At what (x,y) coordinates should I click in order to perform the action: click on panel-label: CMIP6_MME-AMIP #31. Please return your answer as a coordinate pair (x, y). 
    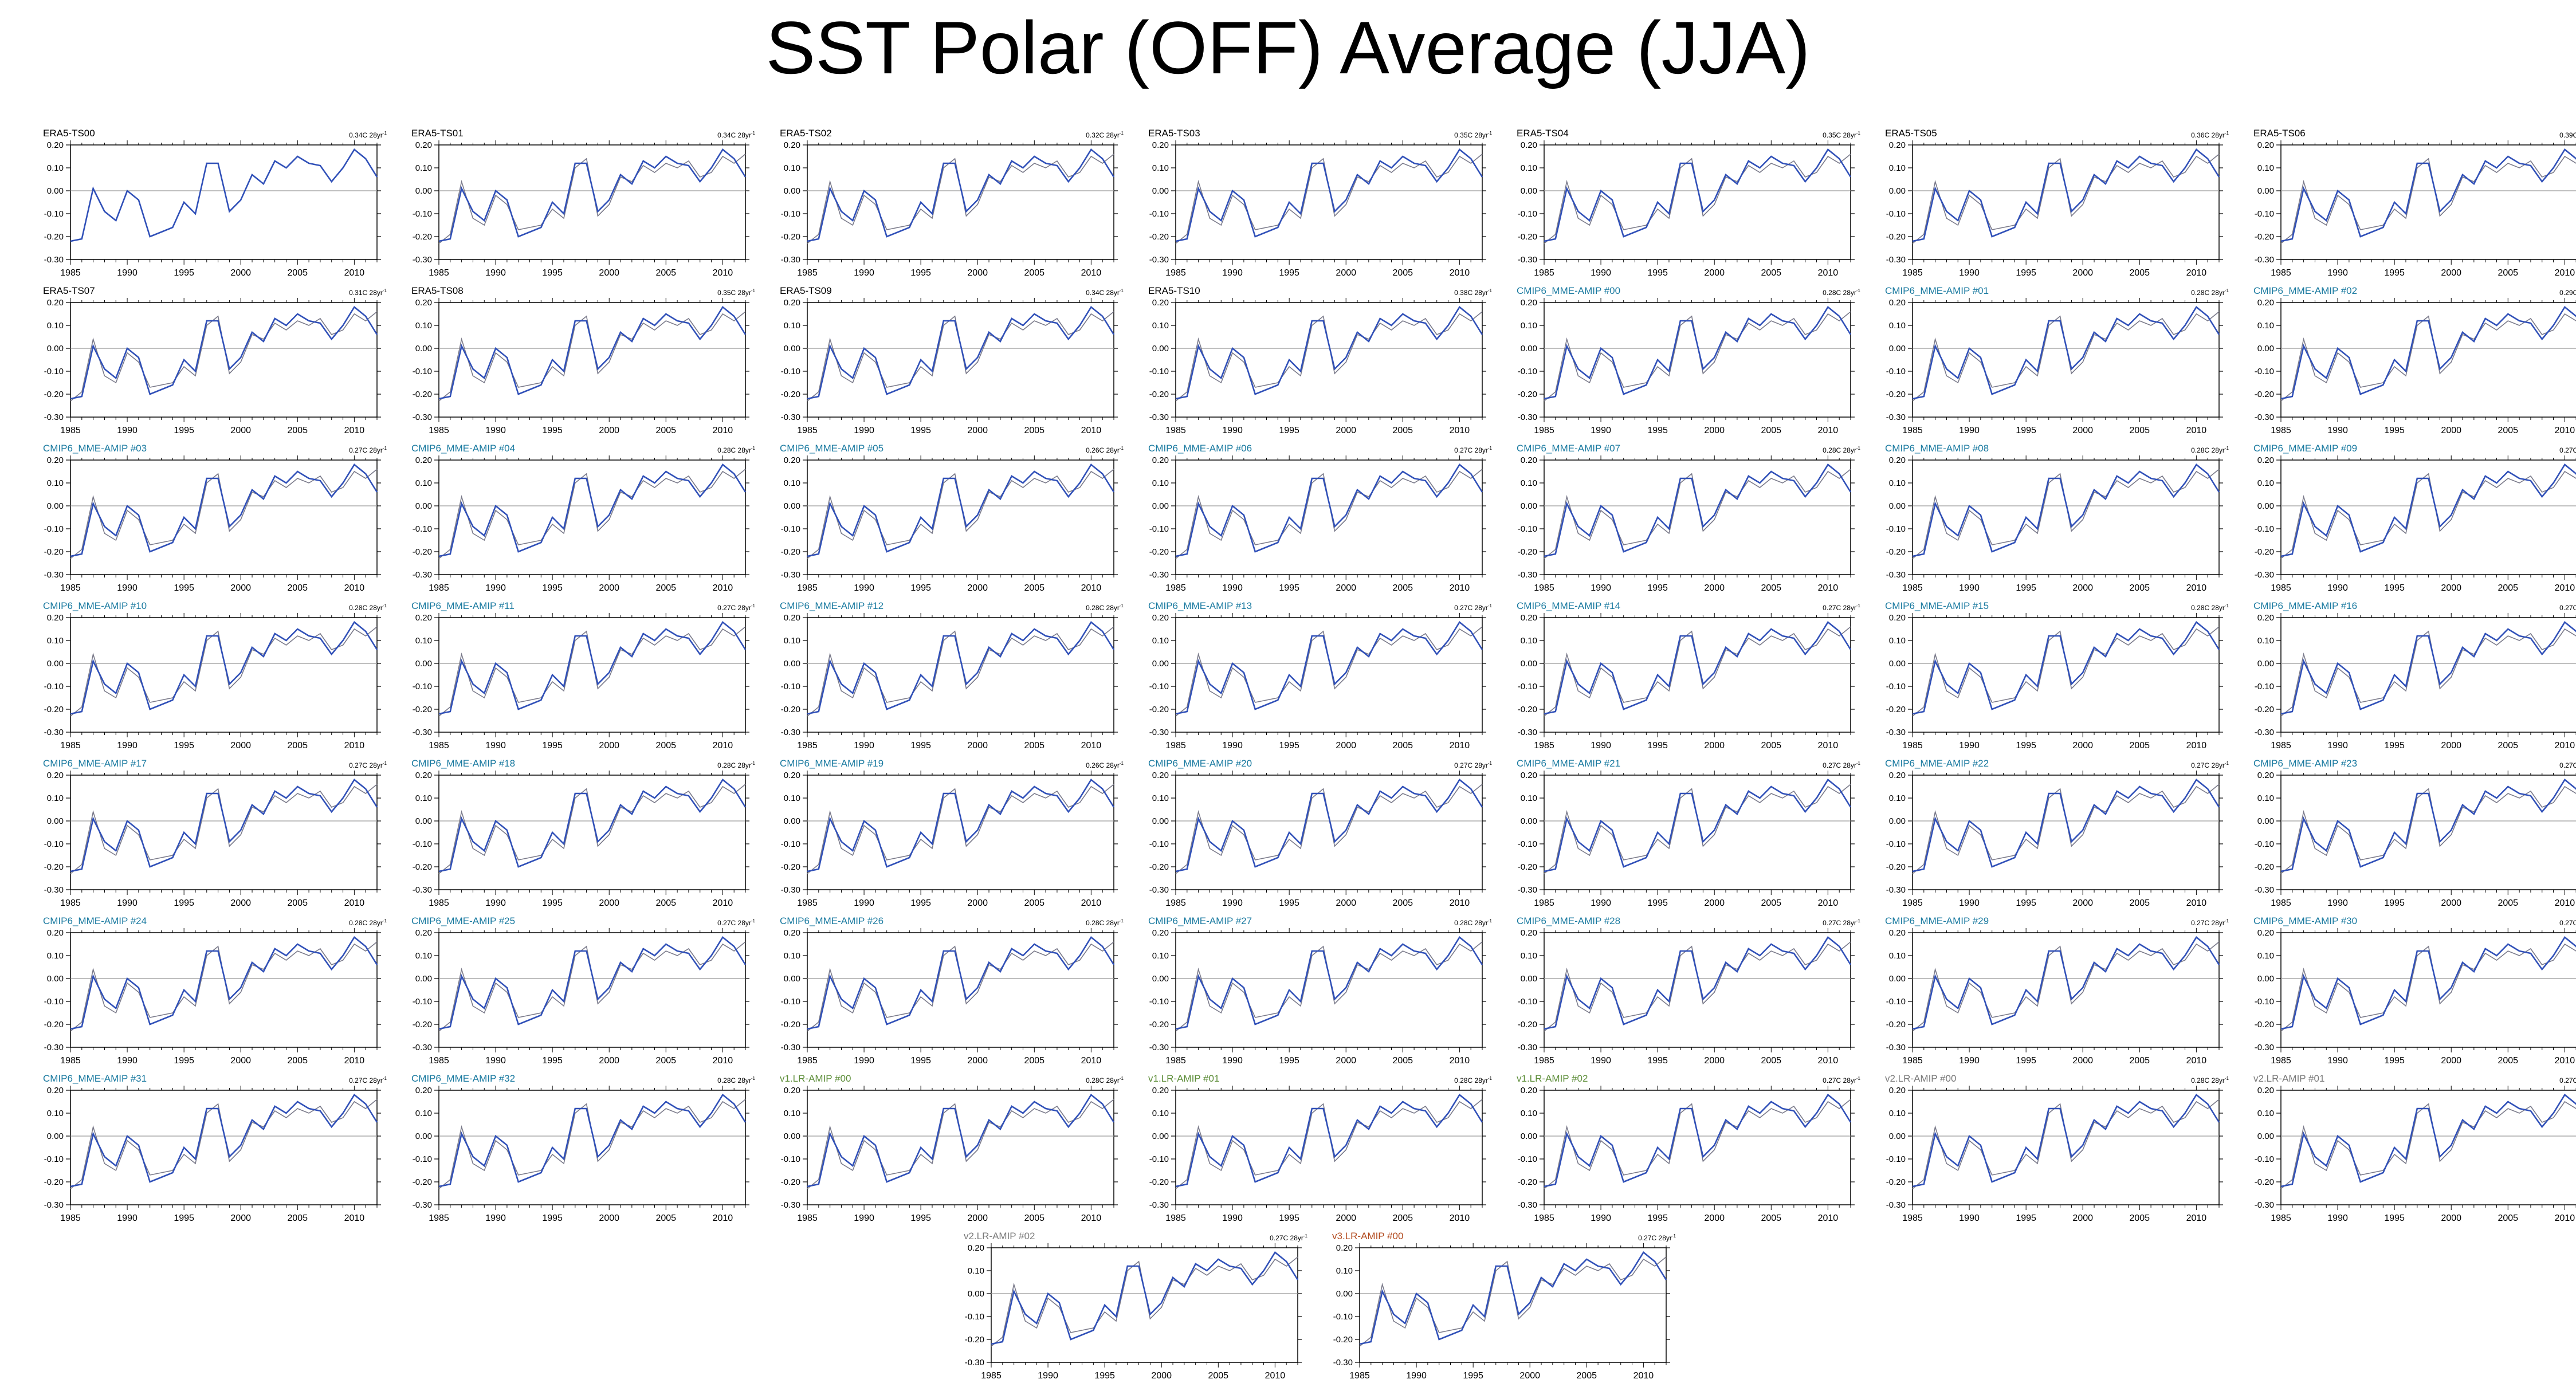
    Looking at the image, I should click on (95, 1078).